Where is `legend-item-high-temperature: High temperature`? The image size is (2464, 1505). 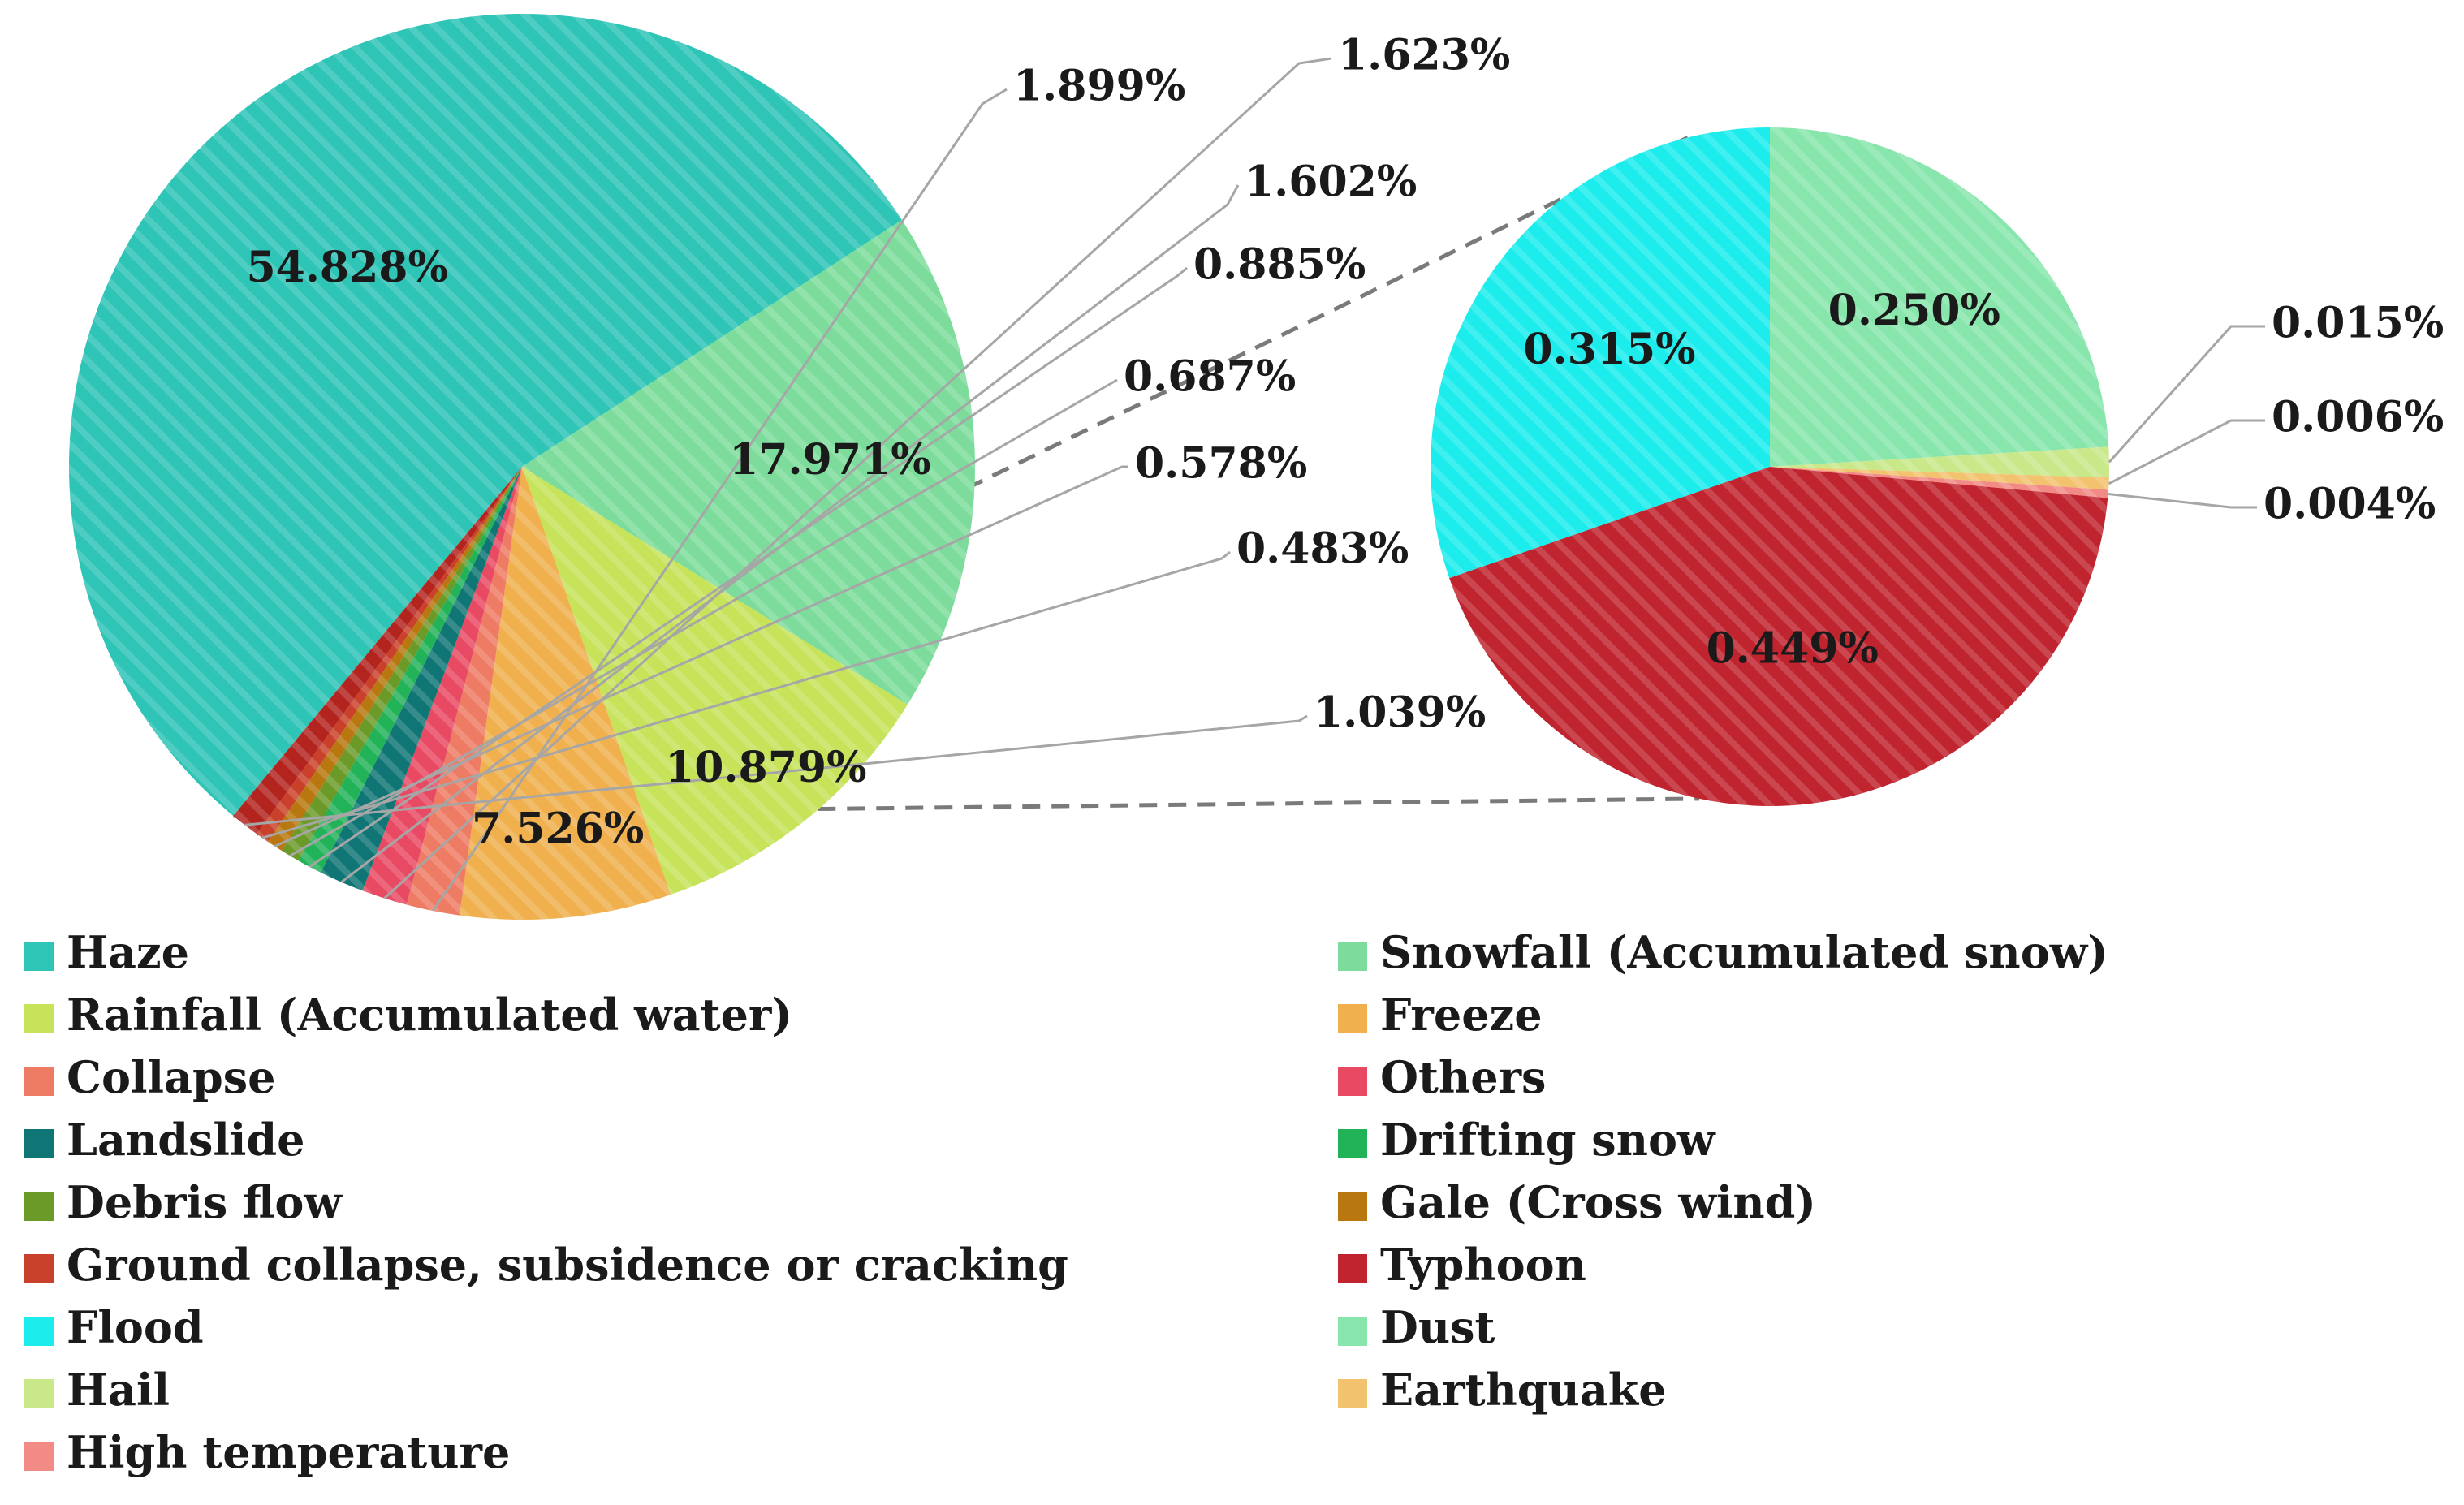 legend-item-high-temperature: High temperature is located at coordinates (267, 1452).